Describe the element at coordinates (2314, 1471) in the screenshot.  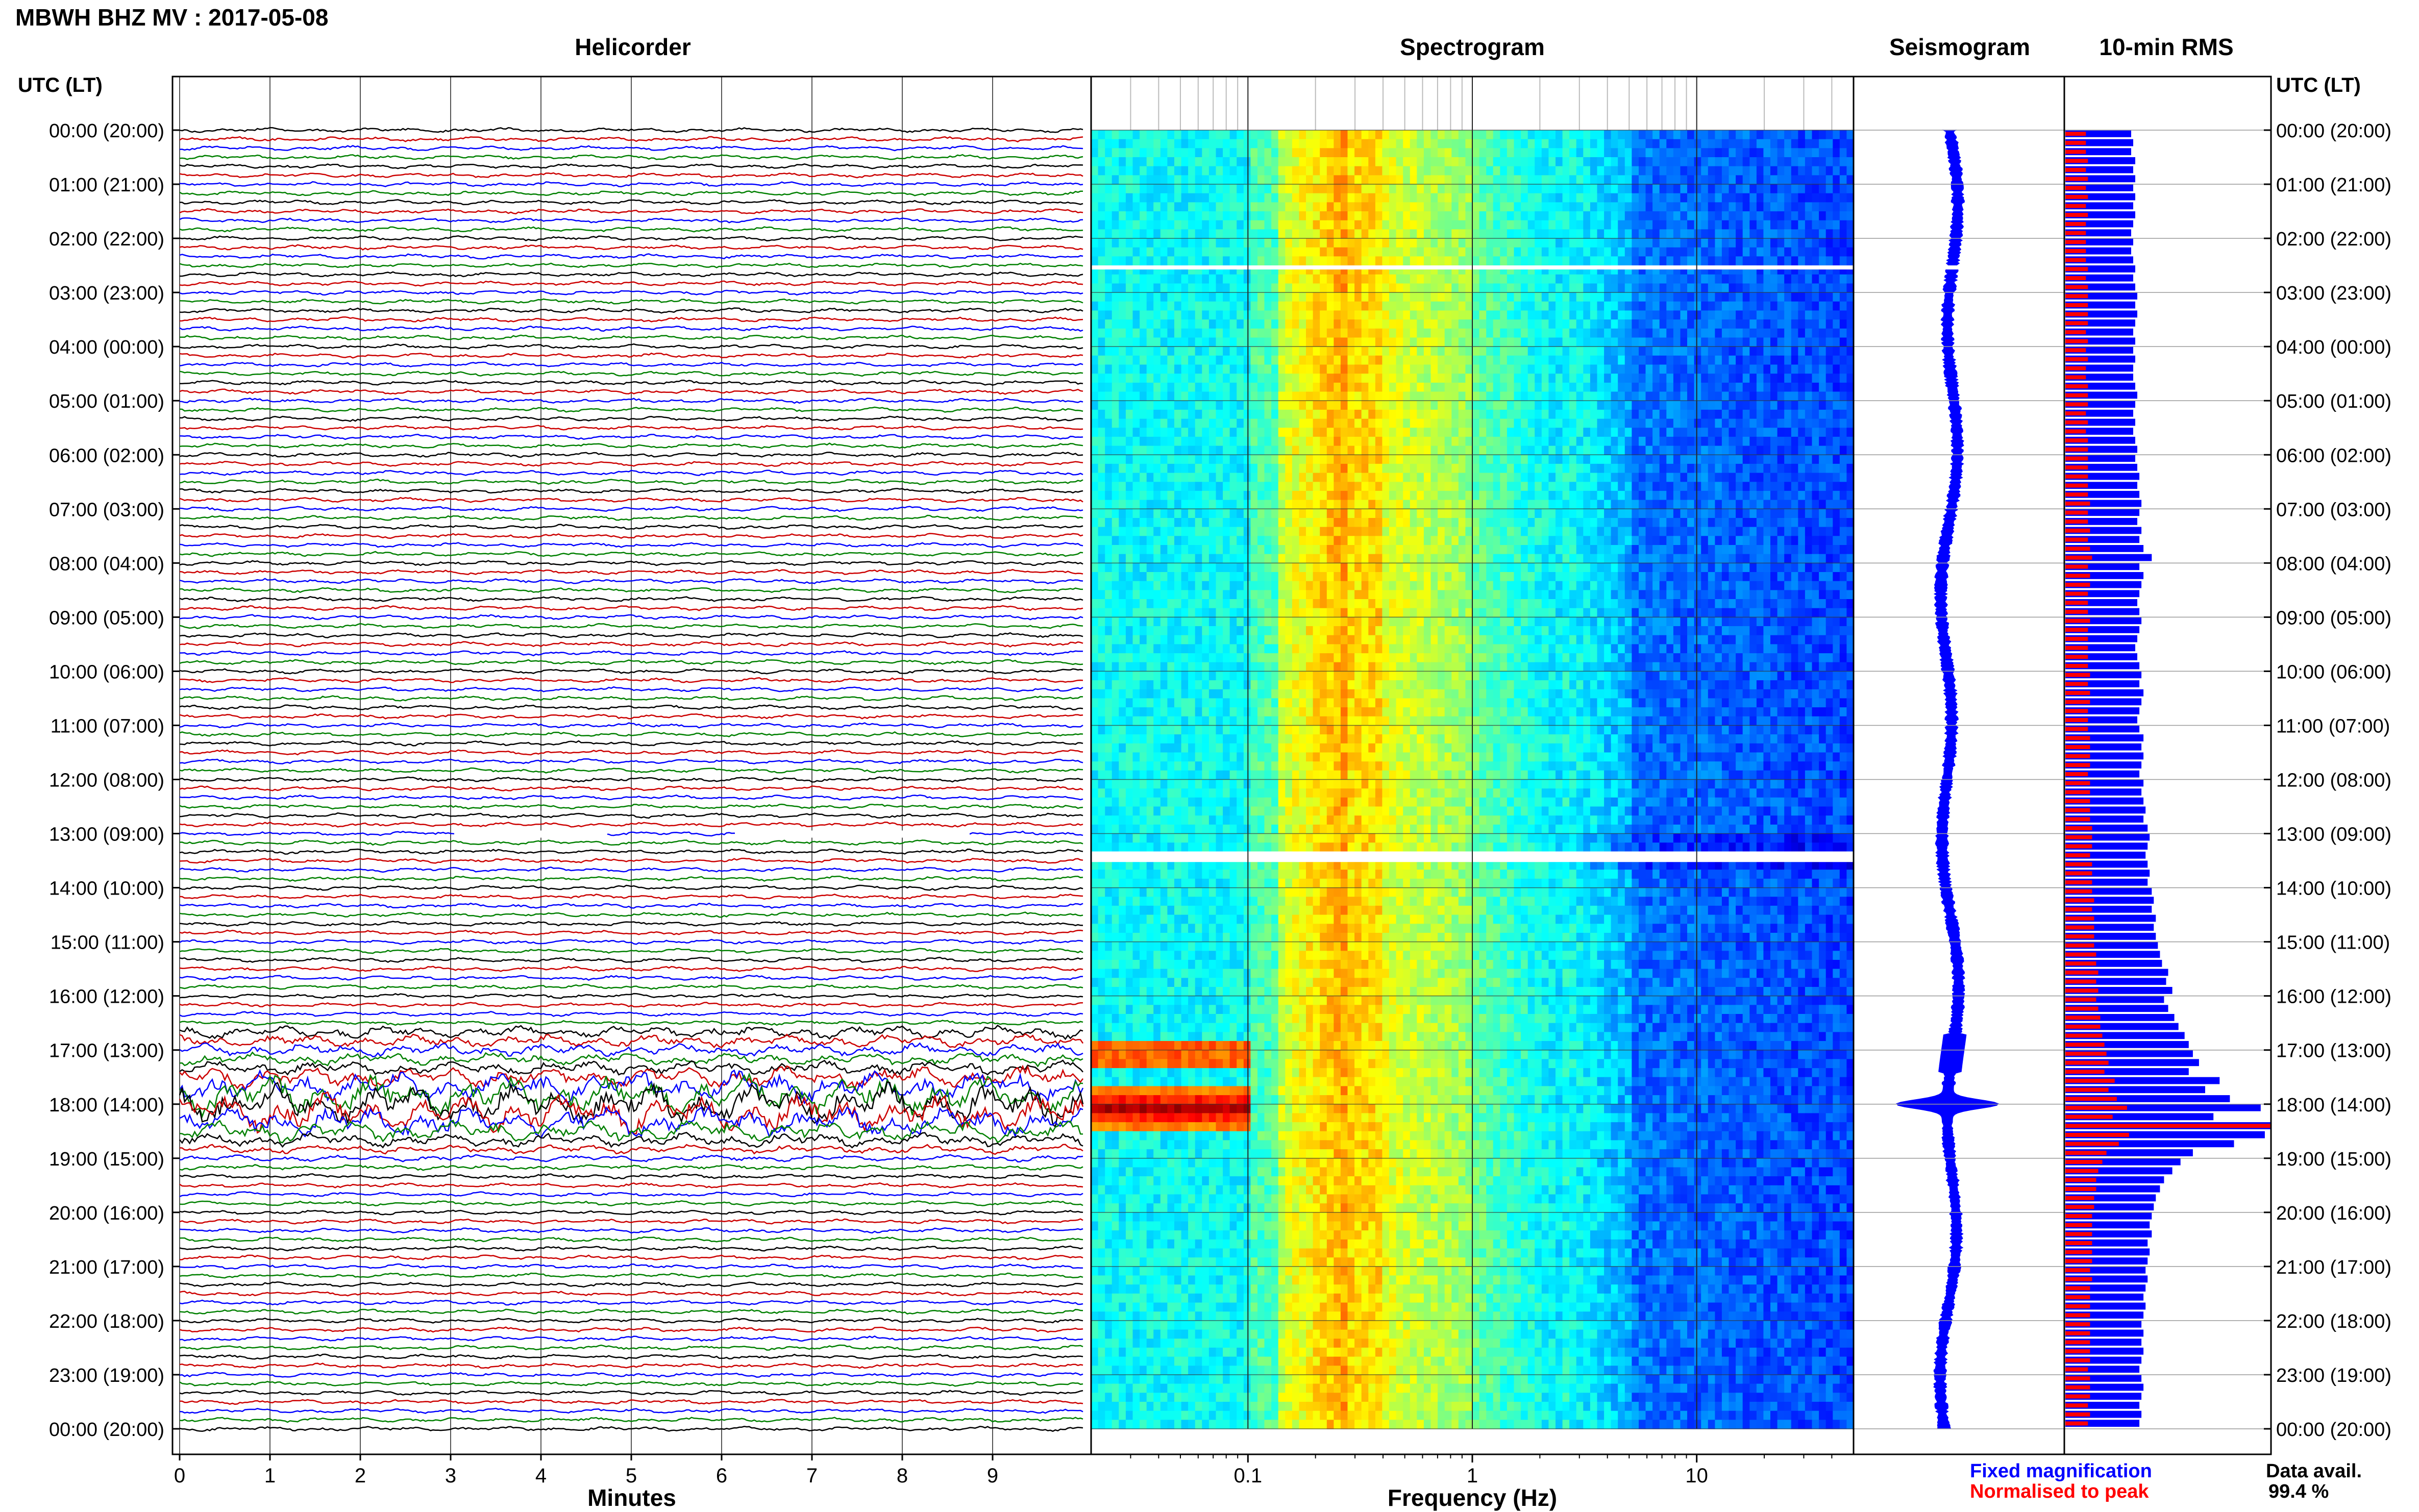
I see `data-avail-label: Data avail.` at that location.